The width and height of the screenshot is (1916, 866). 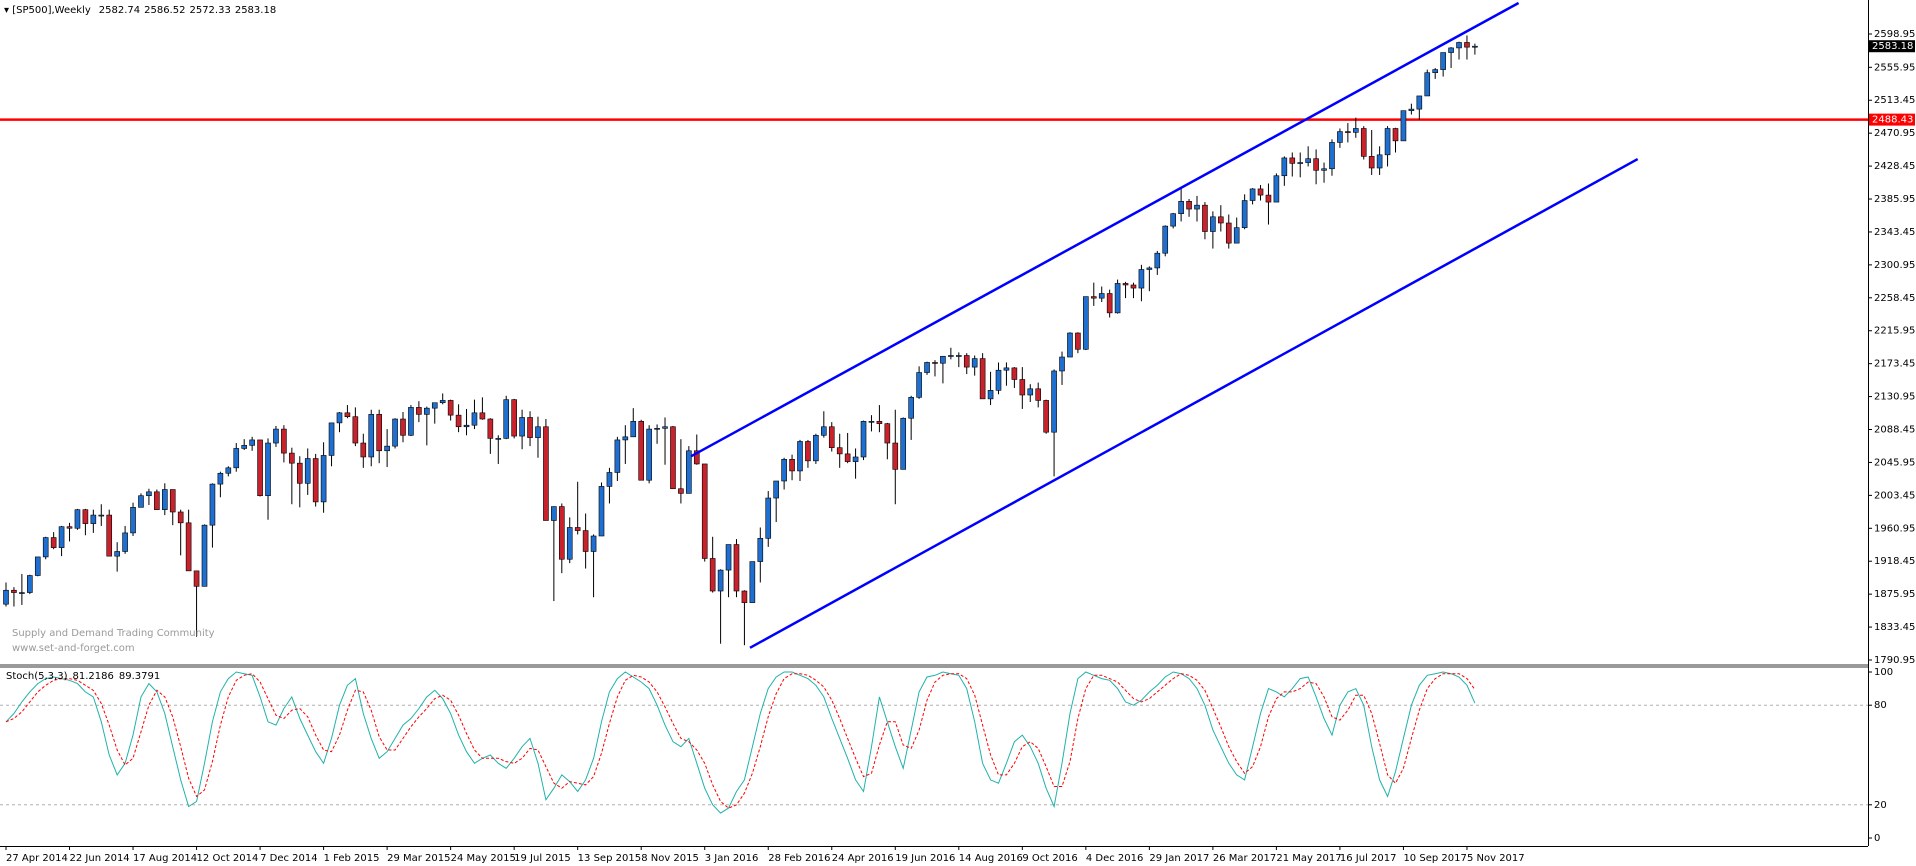 What do you see at coordinates (164, 10) in the screenshot?
I see `high-value: 2586.52` at bounding box center [164, 10].